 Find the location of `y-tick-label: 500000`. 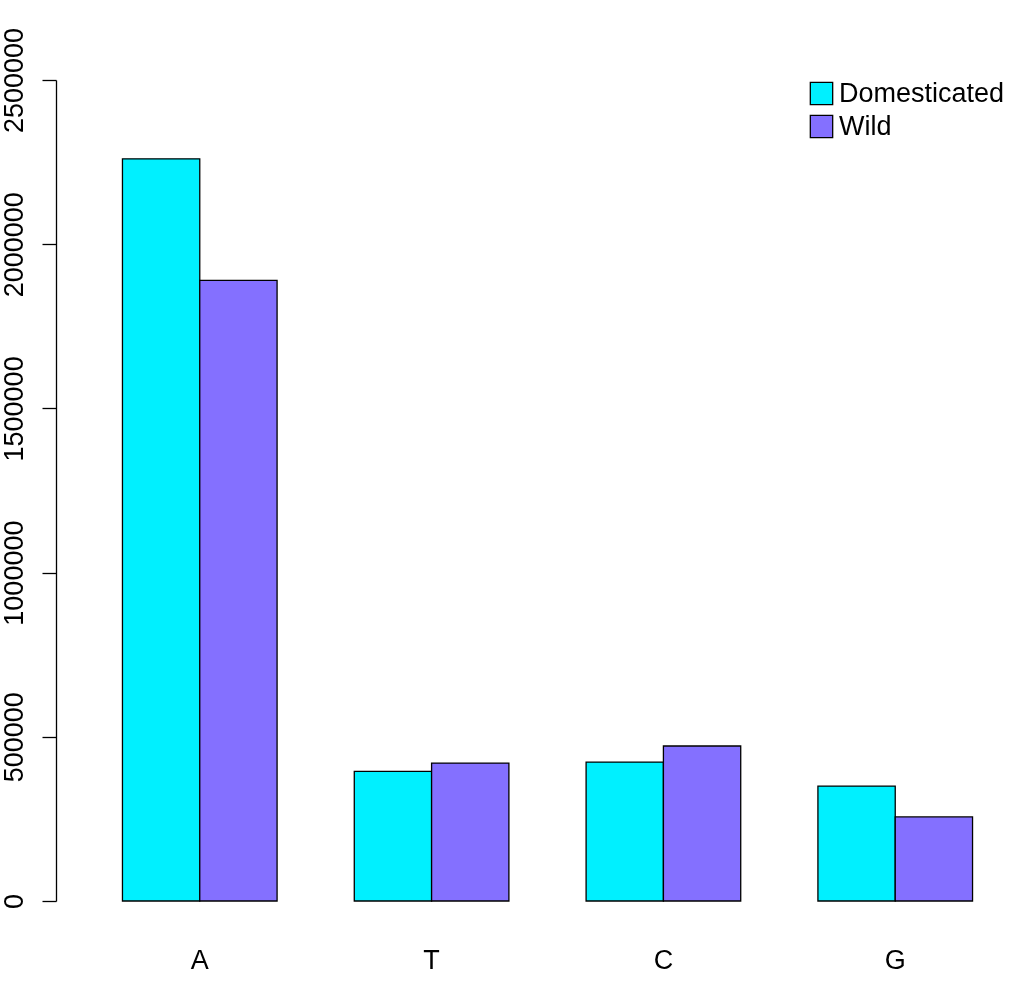

y-tick-label: 500000 is located at coordinates (14, 737).